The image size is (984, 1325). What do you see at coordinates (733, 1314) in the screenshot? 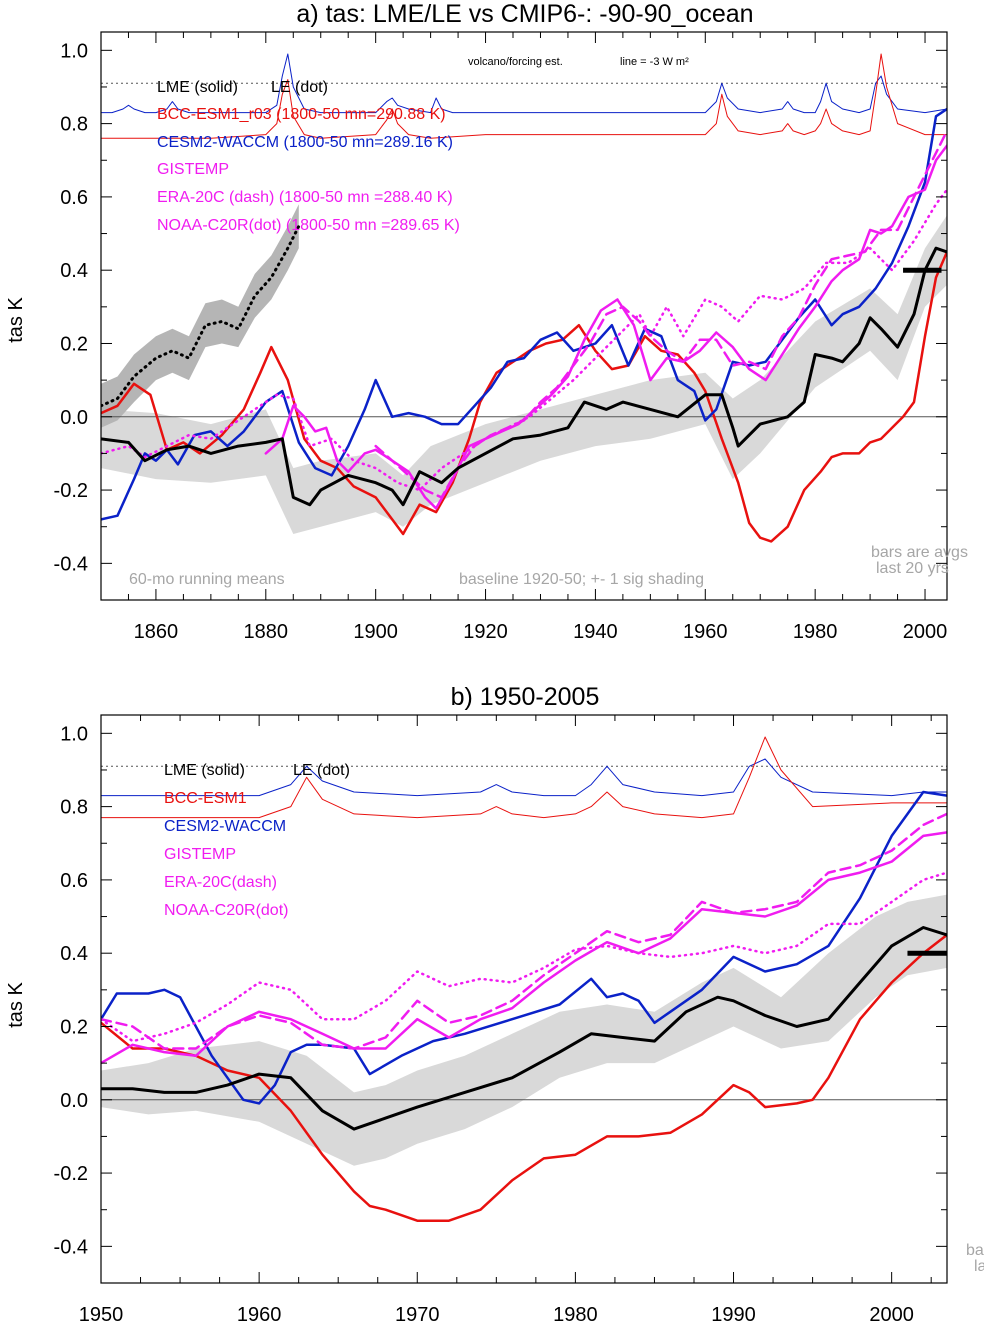
I see `panel-b-xtick-label: 1990` at bounding box center [733, 1314].